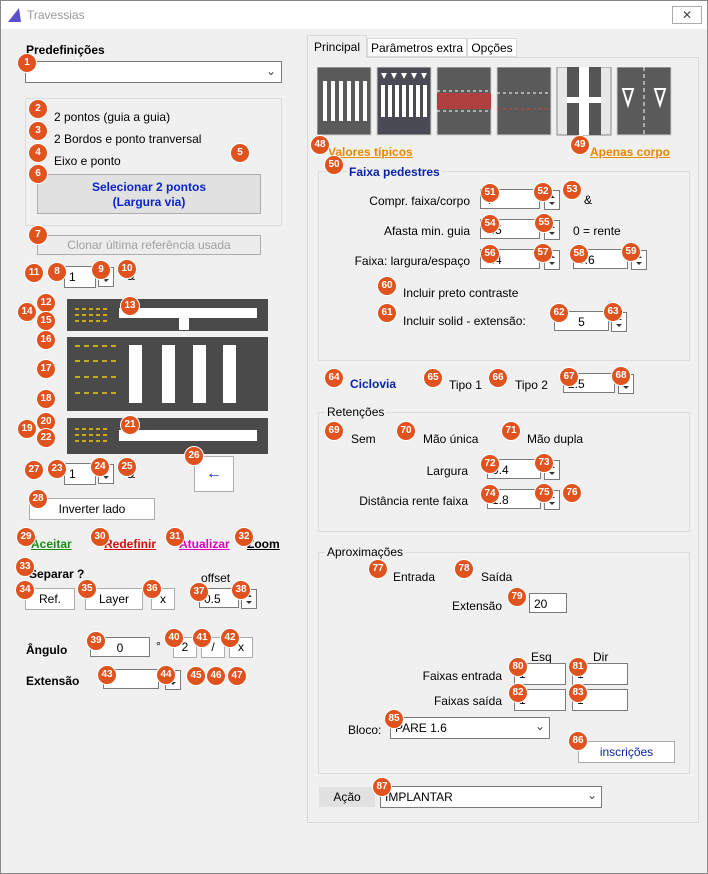  What do you see at coordinates (426, 231) in the screenshot?
I see `label: Afasta min. guia` at bounding box center [426, 231].